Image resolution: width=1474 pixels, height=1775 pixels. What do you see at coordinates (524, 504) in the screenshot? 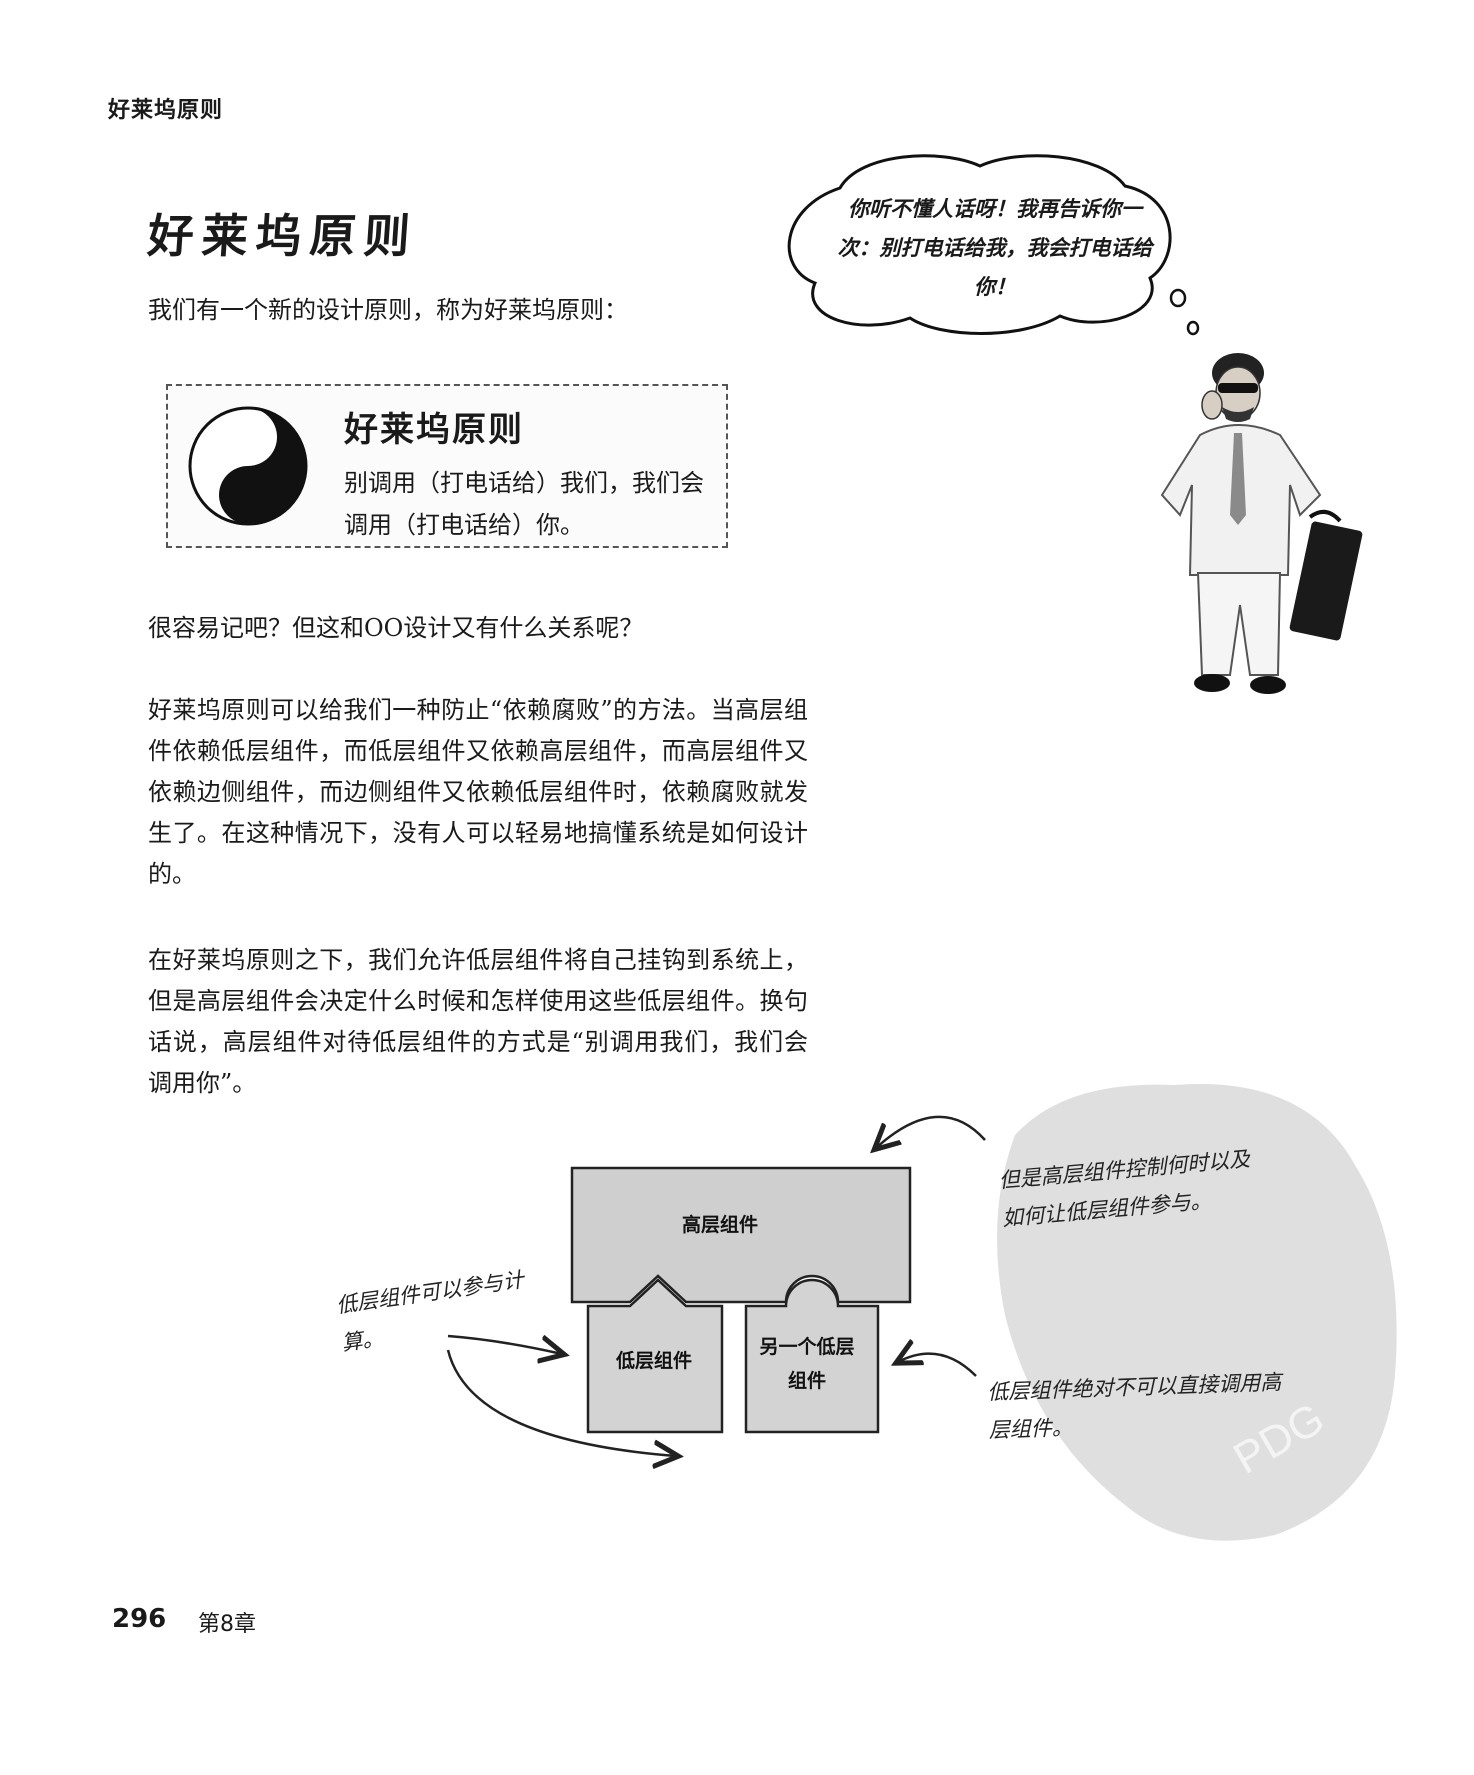
I see `principle-text: 别调用（打电话给）我们，我们会调用（打电话给）你。` at bounding box center [524, 504].